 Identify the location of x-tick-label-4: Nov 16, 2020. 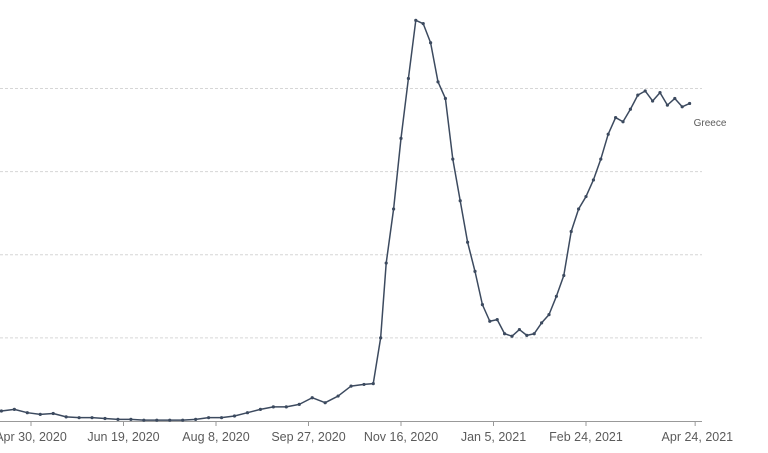
(401, 437).